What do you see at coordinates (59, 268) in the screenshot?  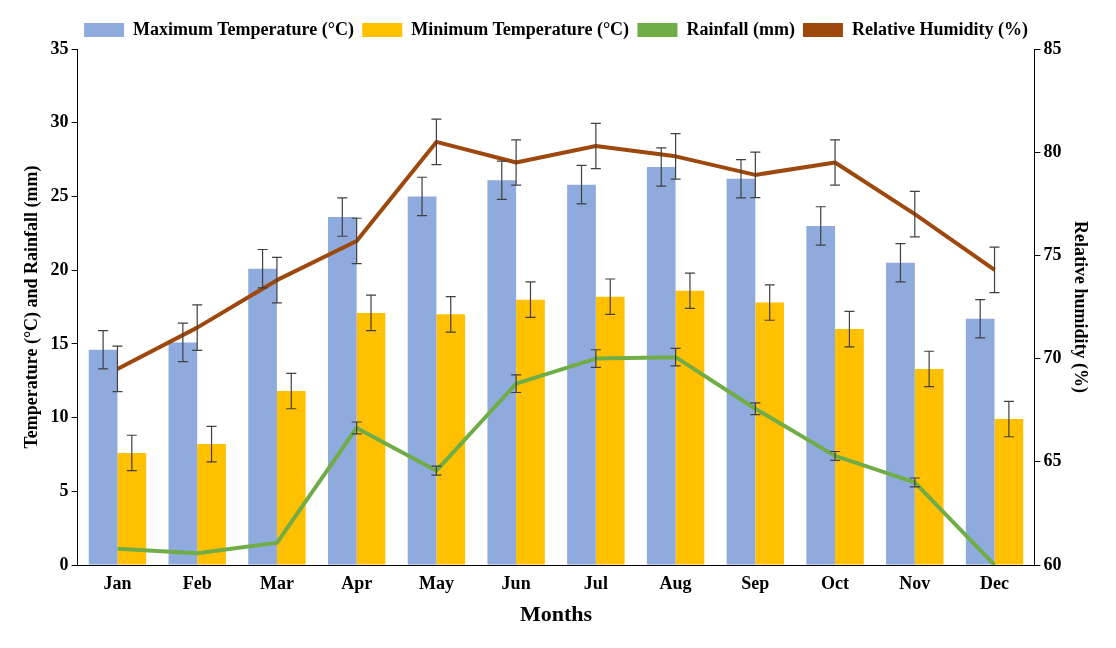 I see `y-tick-label: 20` at bounding box center [59, 268].